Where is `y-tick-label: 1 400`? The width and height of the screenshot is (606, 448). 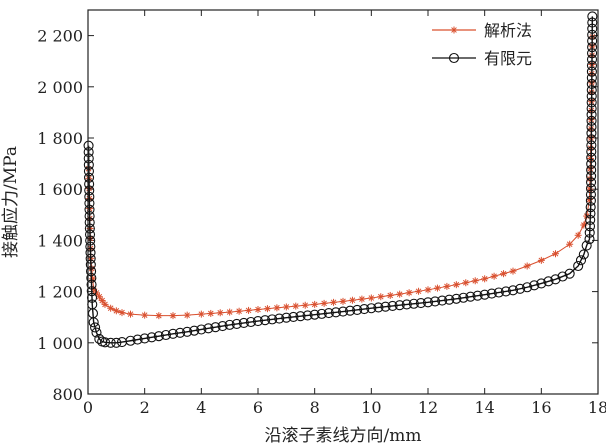 y-tick-label: 1 400 is located at coordinates (60, 240).